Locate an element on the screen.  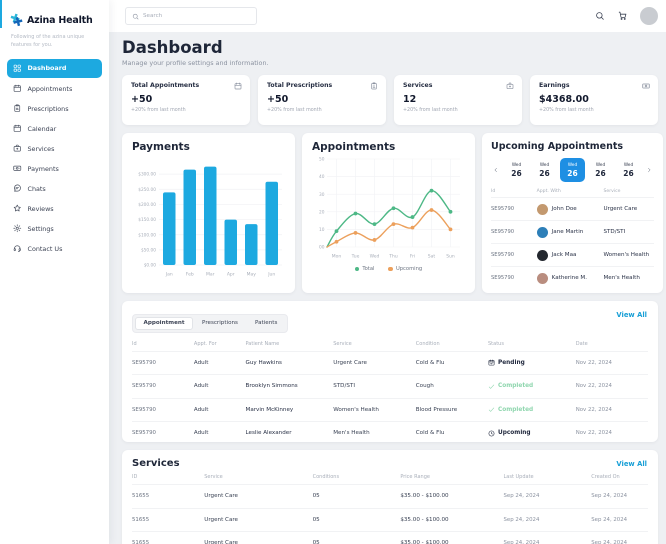
upcoming-row: SE95790 John Doe Urgent Care is located at coordinates (572, 208).